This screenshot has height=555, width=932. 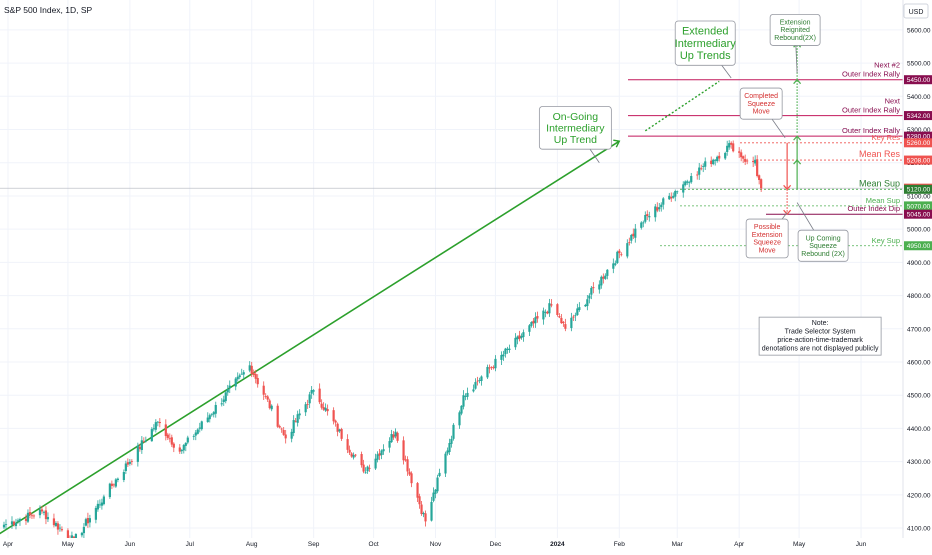 I want to click on trendline-arrowhead, so click(x=617, y=143).